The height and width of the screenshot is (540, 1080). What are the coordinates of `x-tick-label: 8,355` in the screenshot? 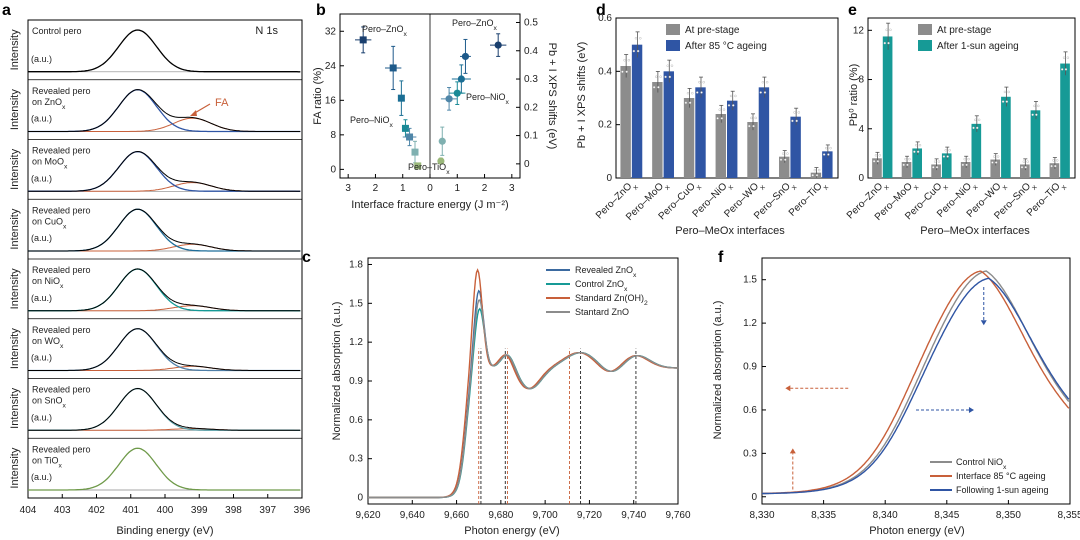 It's located at (1068, 515).